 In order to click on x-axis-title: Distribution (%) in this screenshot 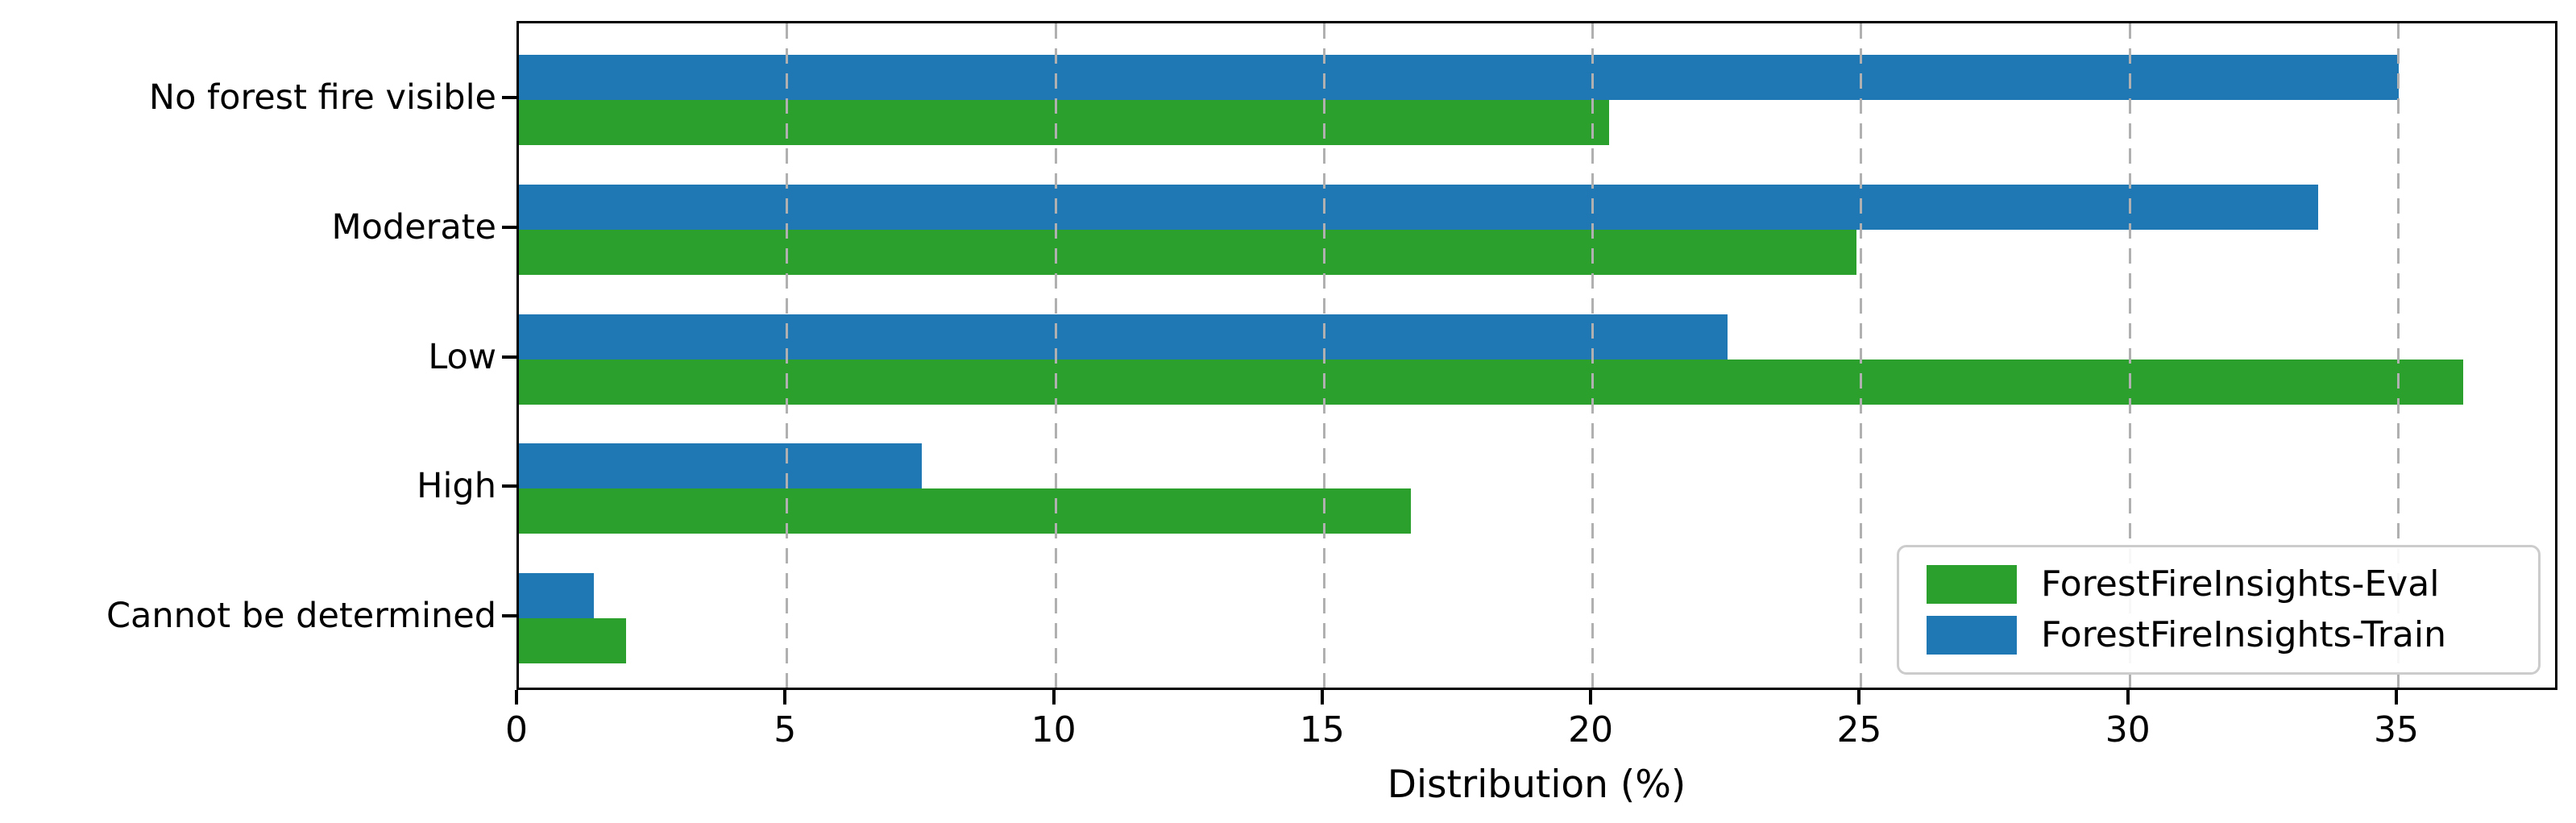, I will do `click(1536, 785)`.